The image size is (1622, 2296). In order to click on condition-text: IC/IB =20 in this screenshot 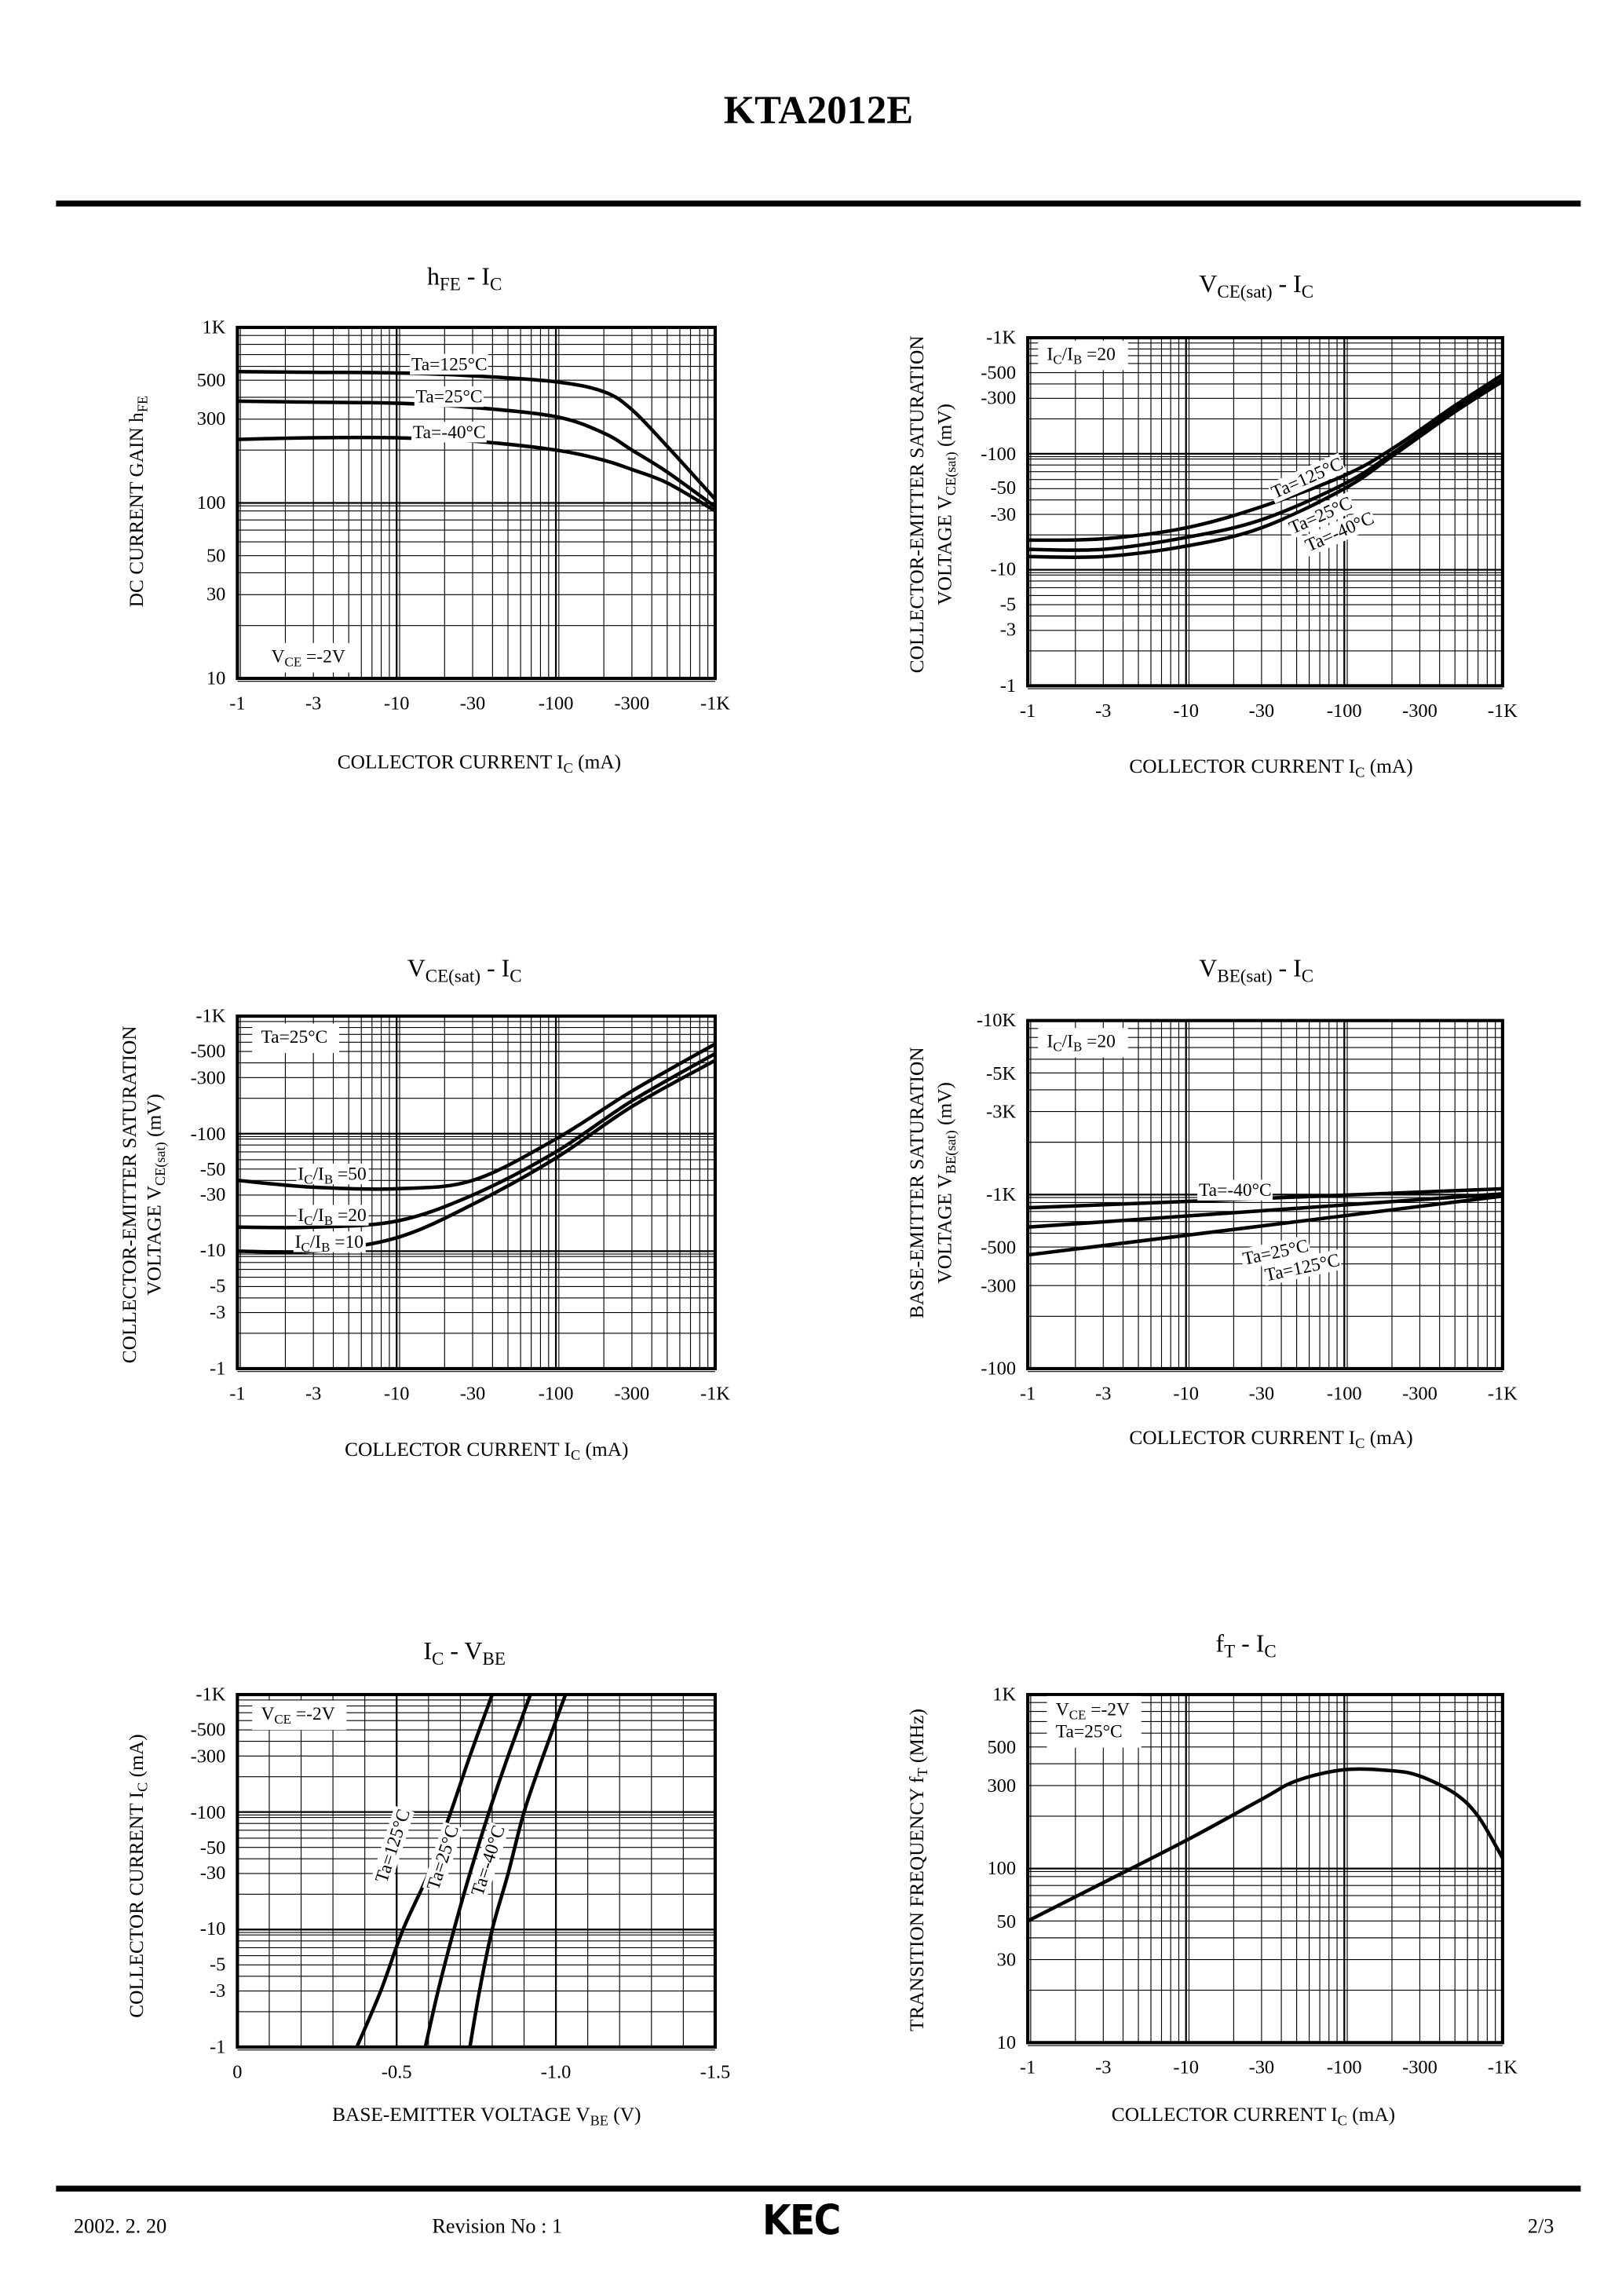, I will do `click(1081, 1042)`.